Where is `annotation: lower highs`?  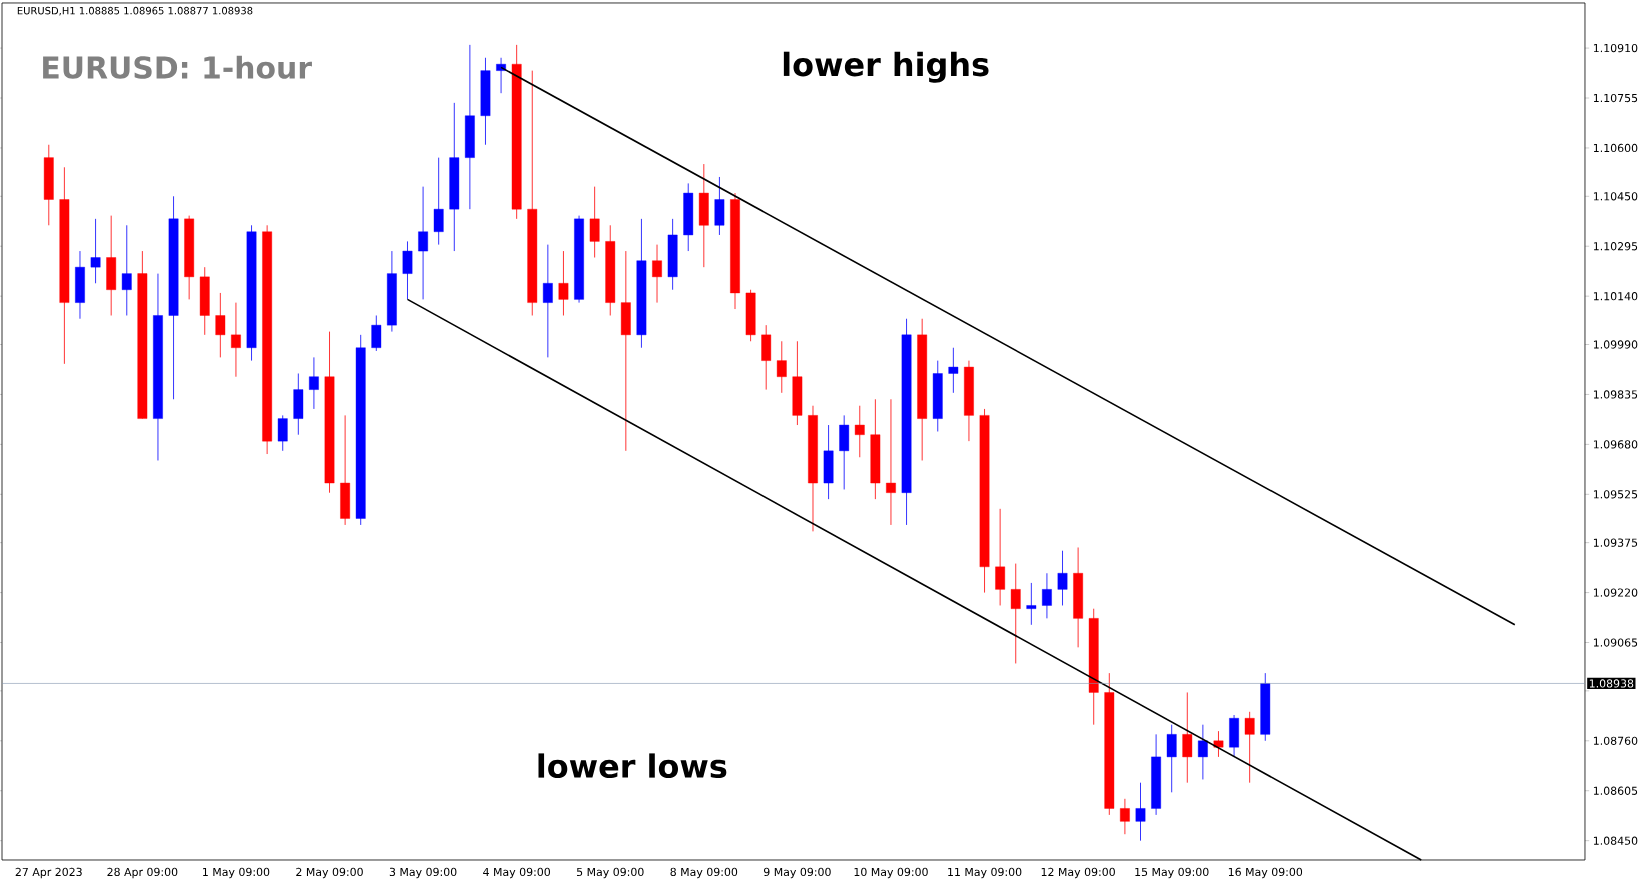
annotation: lower highs is located at coordinates (886, 67).